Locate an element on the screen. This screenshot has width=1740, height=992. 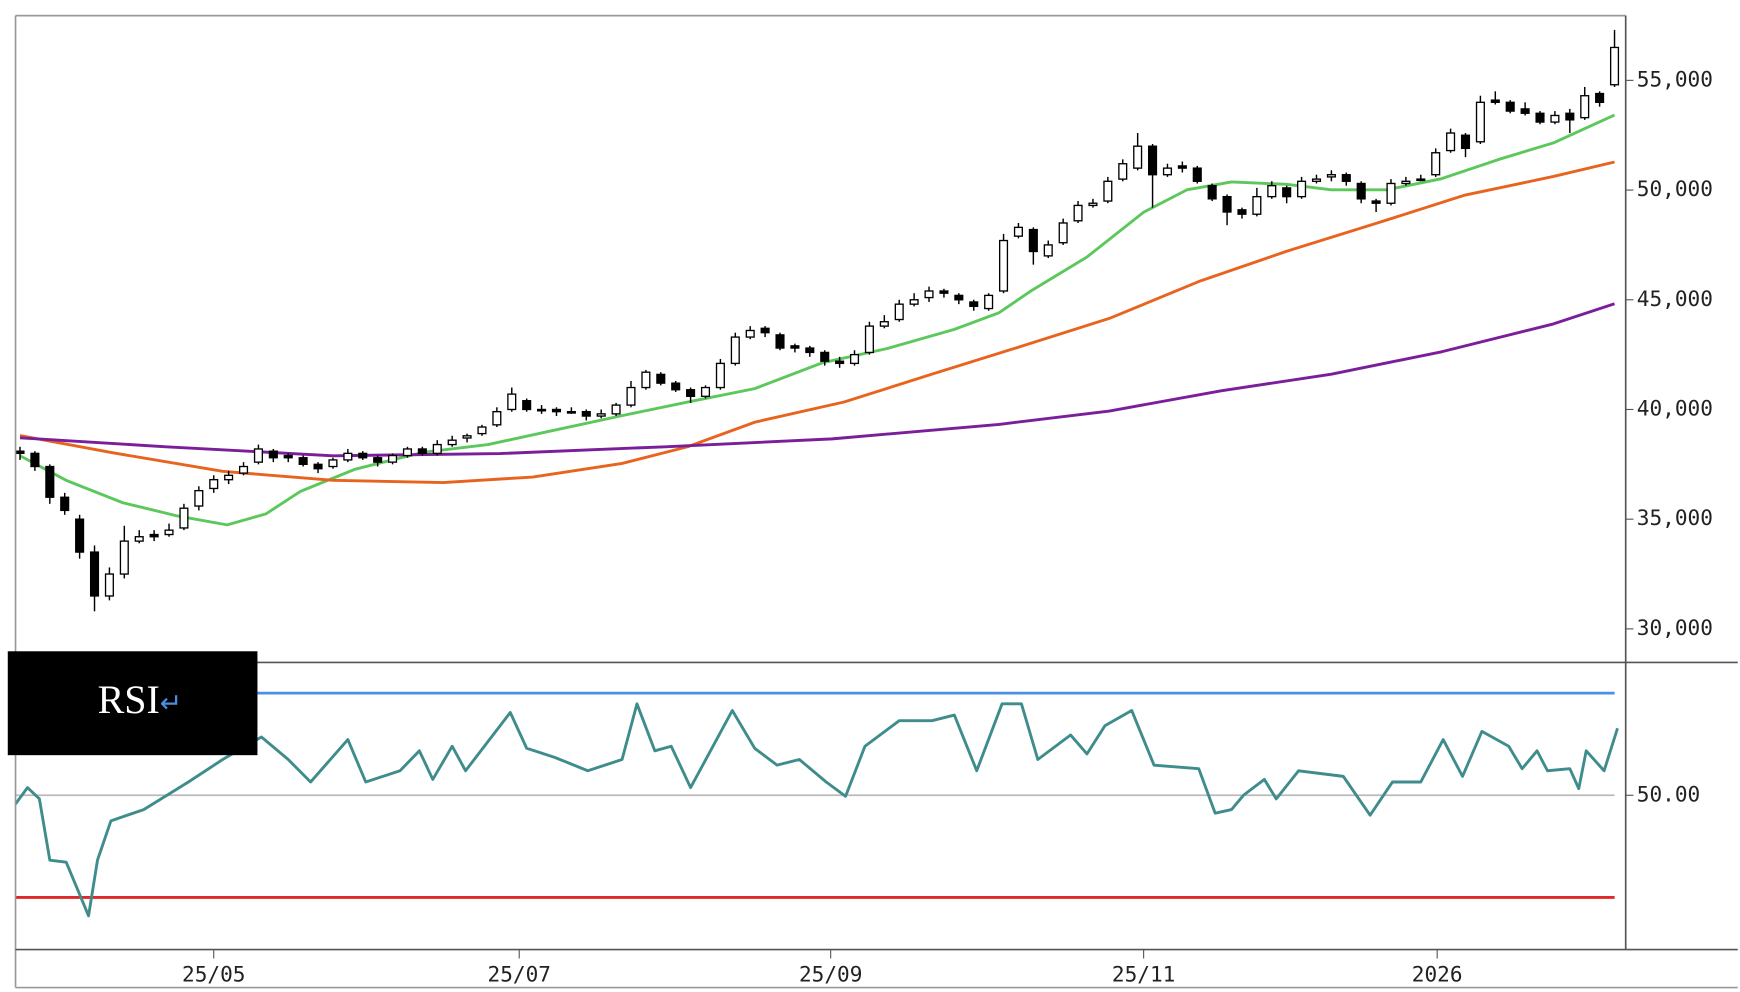
x-tick-label: 25/07 is located at coordinates (519, 973).